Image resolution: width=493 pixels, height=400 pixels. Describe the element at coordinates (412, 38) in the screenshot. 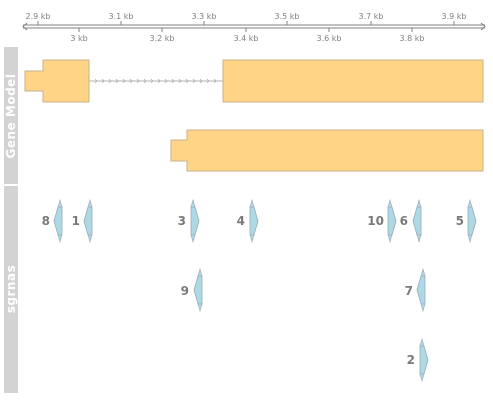

I see `bottom-tick-label: 3.8 kb` at that location.